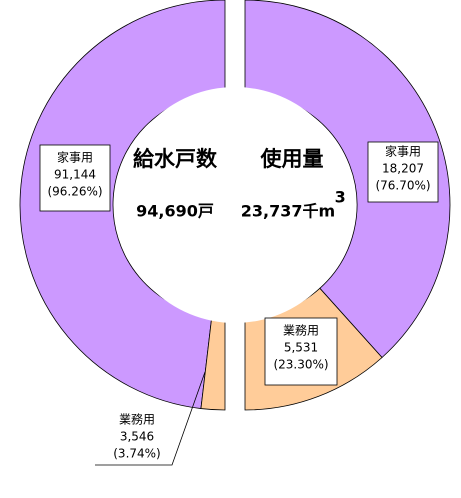  I want to click on total-superscript: 3, so click(340, 197).